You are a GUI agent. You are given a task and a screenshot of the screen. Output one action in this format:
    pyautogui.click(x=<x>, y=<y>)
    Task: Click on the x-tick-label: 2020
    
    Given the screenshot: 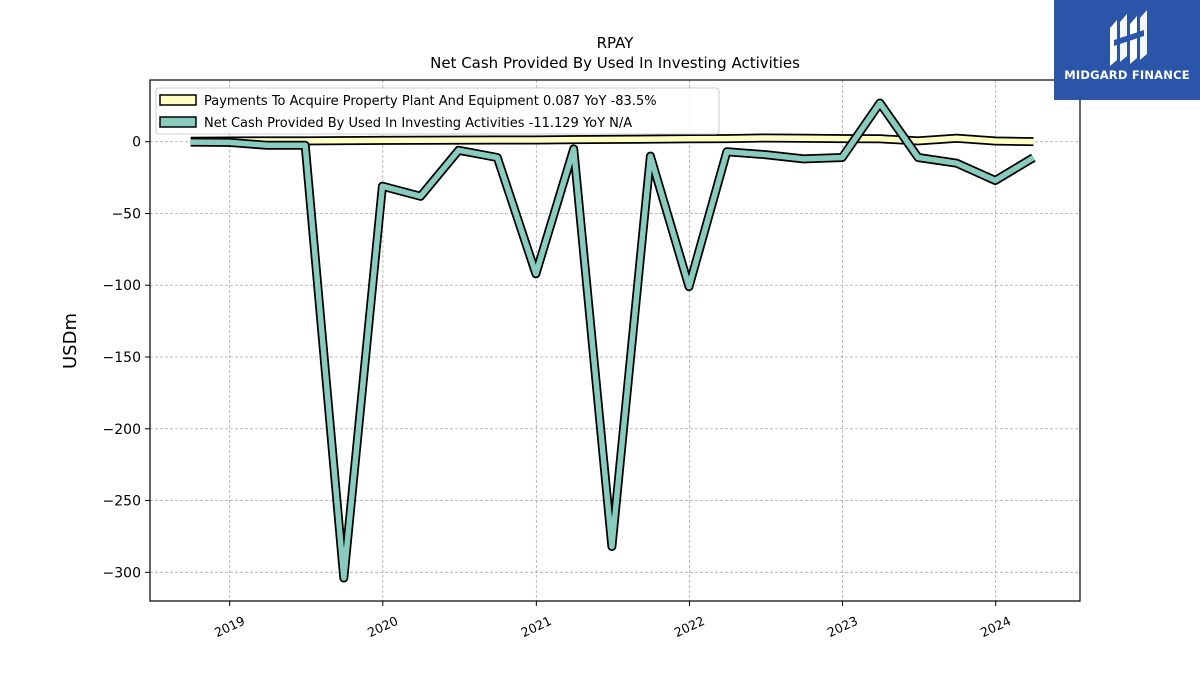 What is the action you would take?
    pyautogui.click(x=382, y=626)
    